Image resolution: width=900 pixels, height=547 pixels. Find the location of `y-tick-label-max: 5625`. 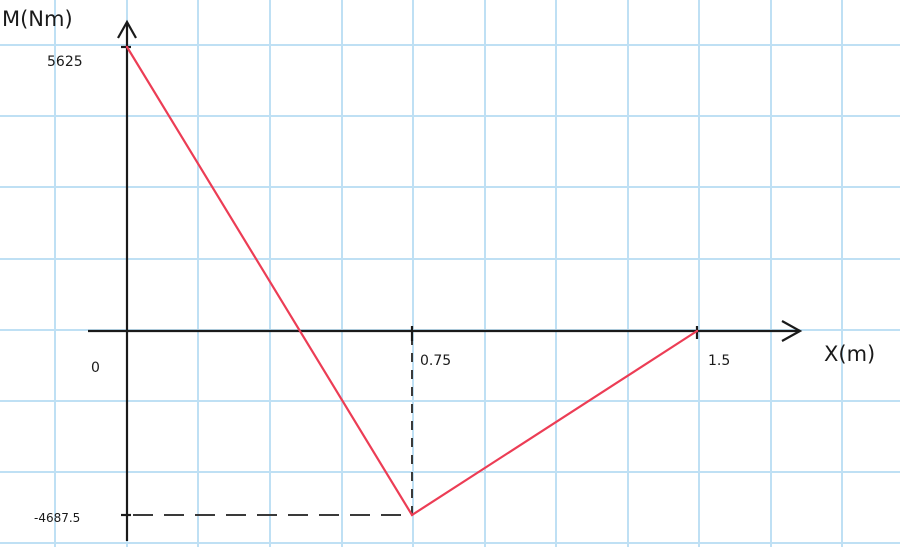

y-tick-label-max: 5625 is located at coordinates (65, 62).